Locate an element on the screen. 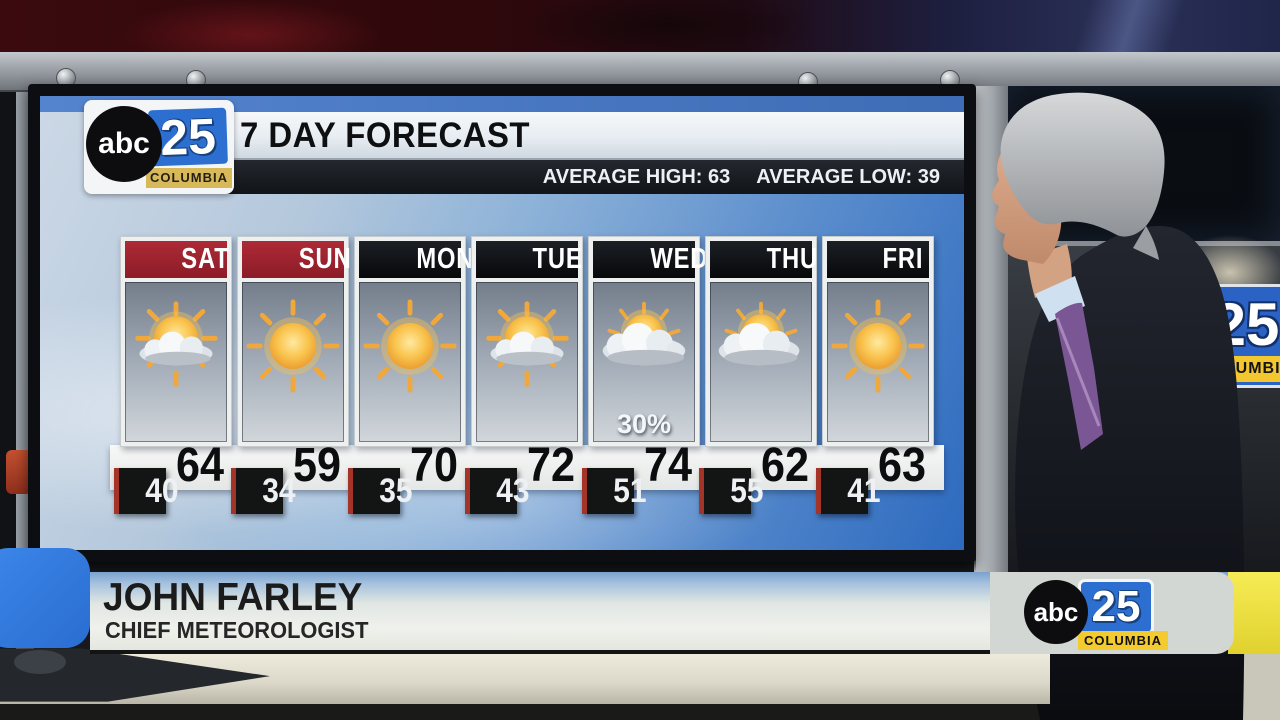 The height and width of the screenshot is (720, 1280). forecast-column-tue: TUE is located at coordinates (527, 341).